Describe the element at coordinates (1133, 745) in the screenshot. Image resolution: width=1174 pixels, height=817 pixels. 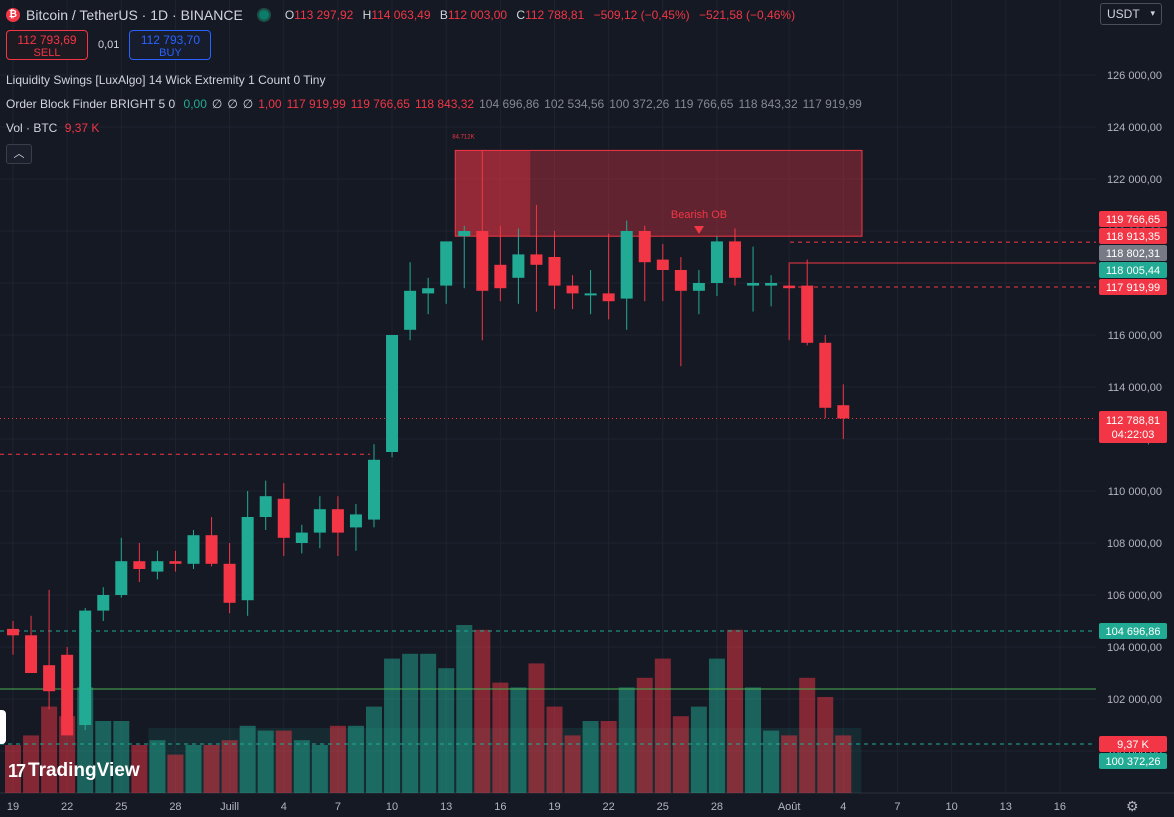
I see `volume-tag-text: 9,37 K` at that location.